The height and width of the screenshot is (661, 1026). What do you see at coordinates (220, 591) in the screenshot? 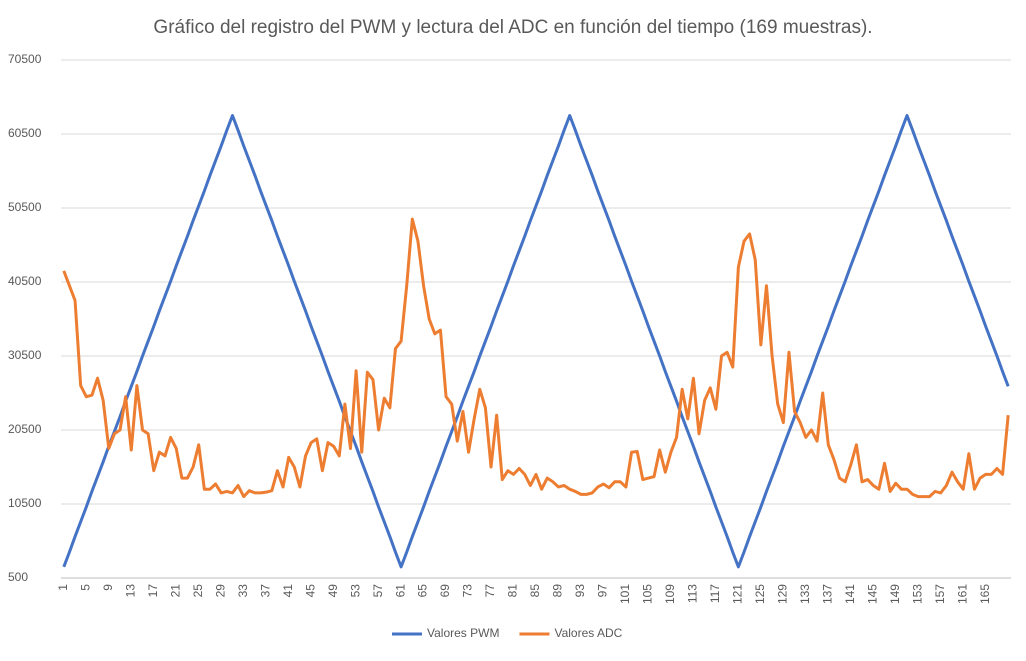
I see `x-tick-label: 29` at bounding box center [220, 591].